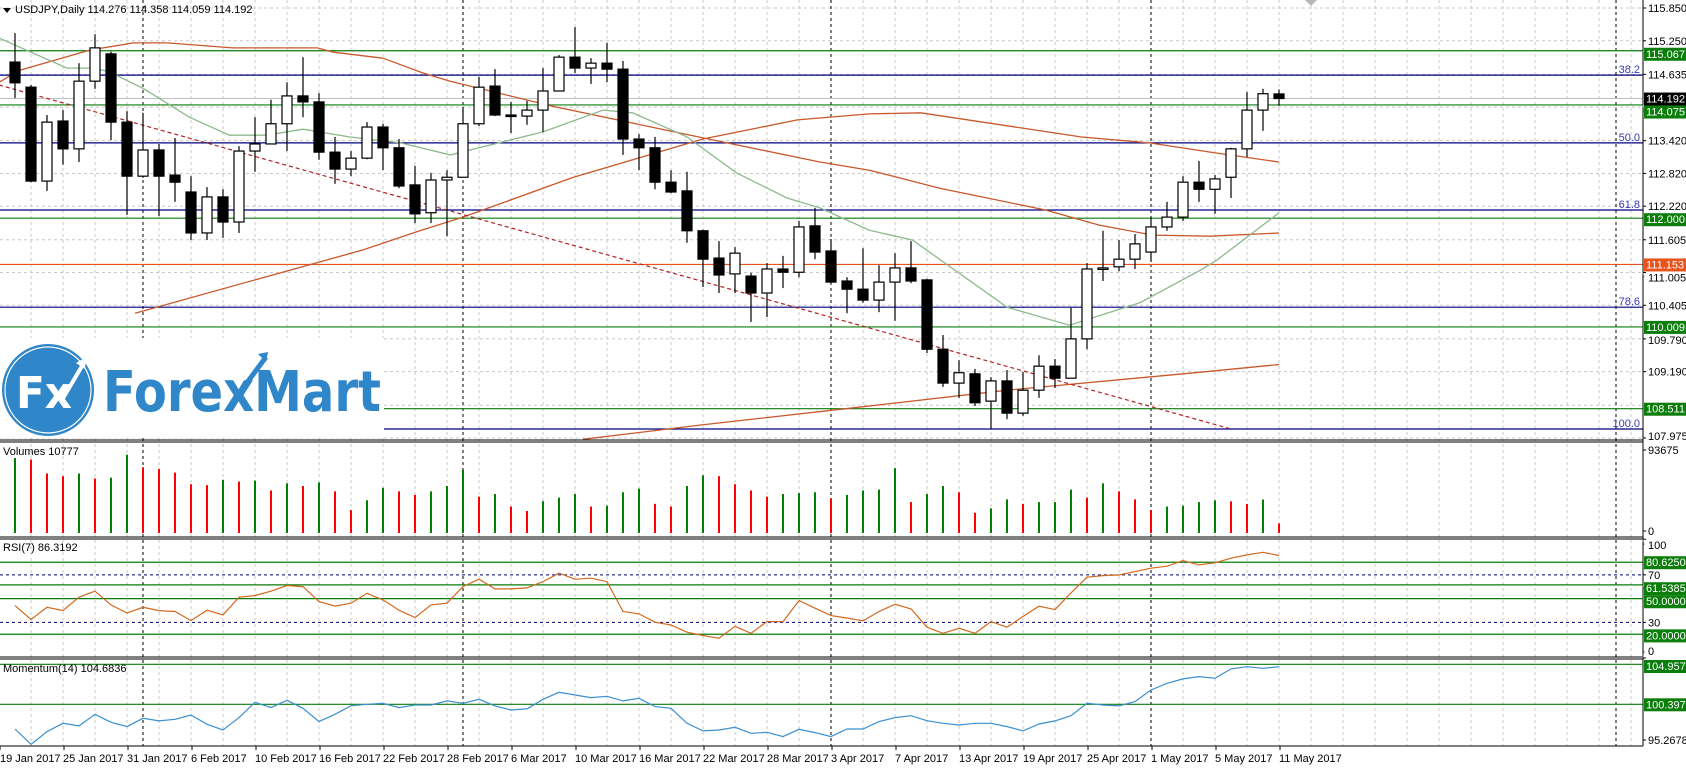 The image size is (1686, 768). What do you see at coordinates (7, 10) in the screenshot?
I see `collapse-triangle-icon` at bounding box center [7, 10].